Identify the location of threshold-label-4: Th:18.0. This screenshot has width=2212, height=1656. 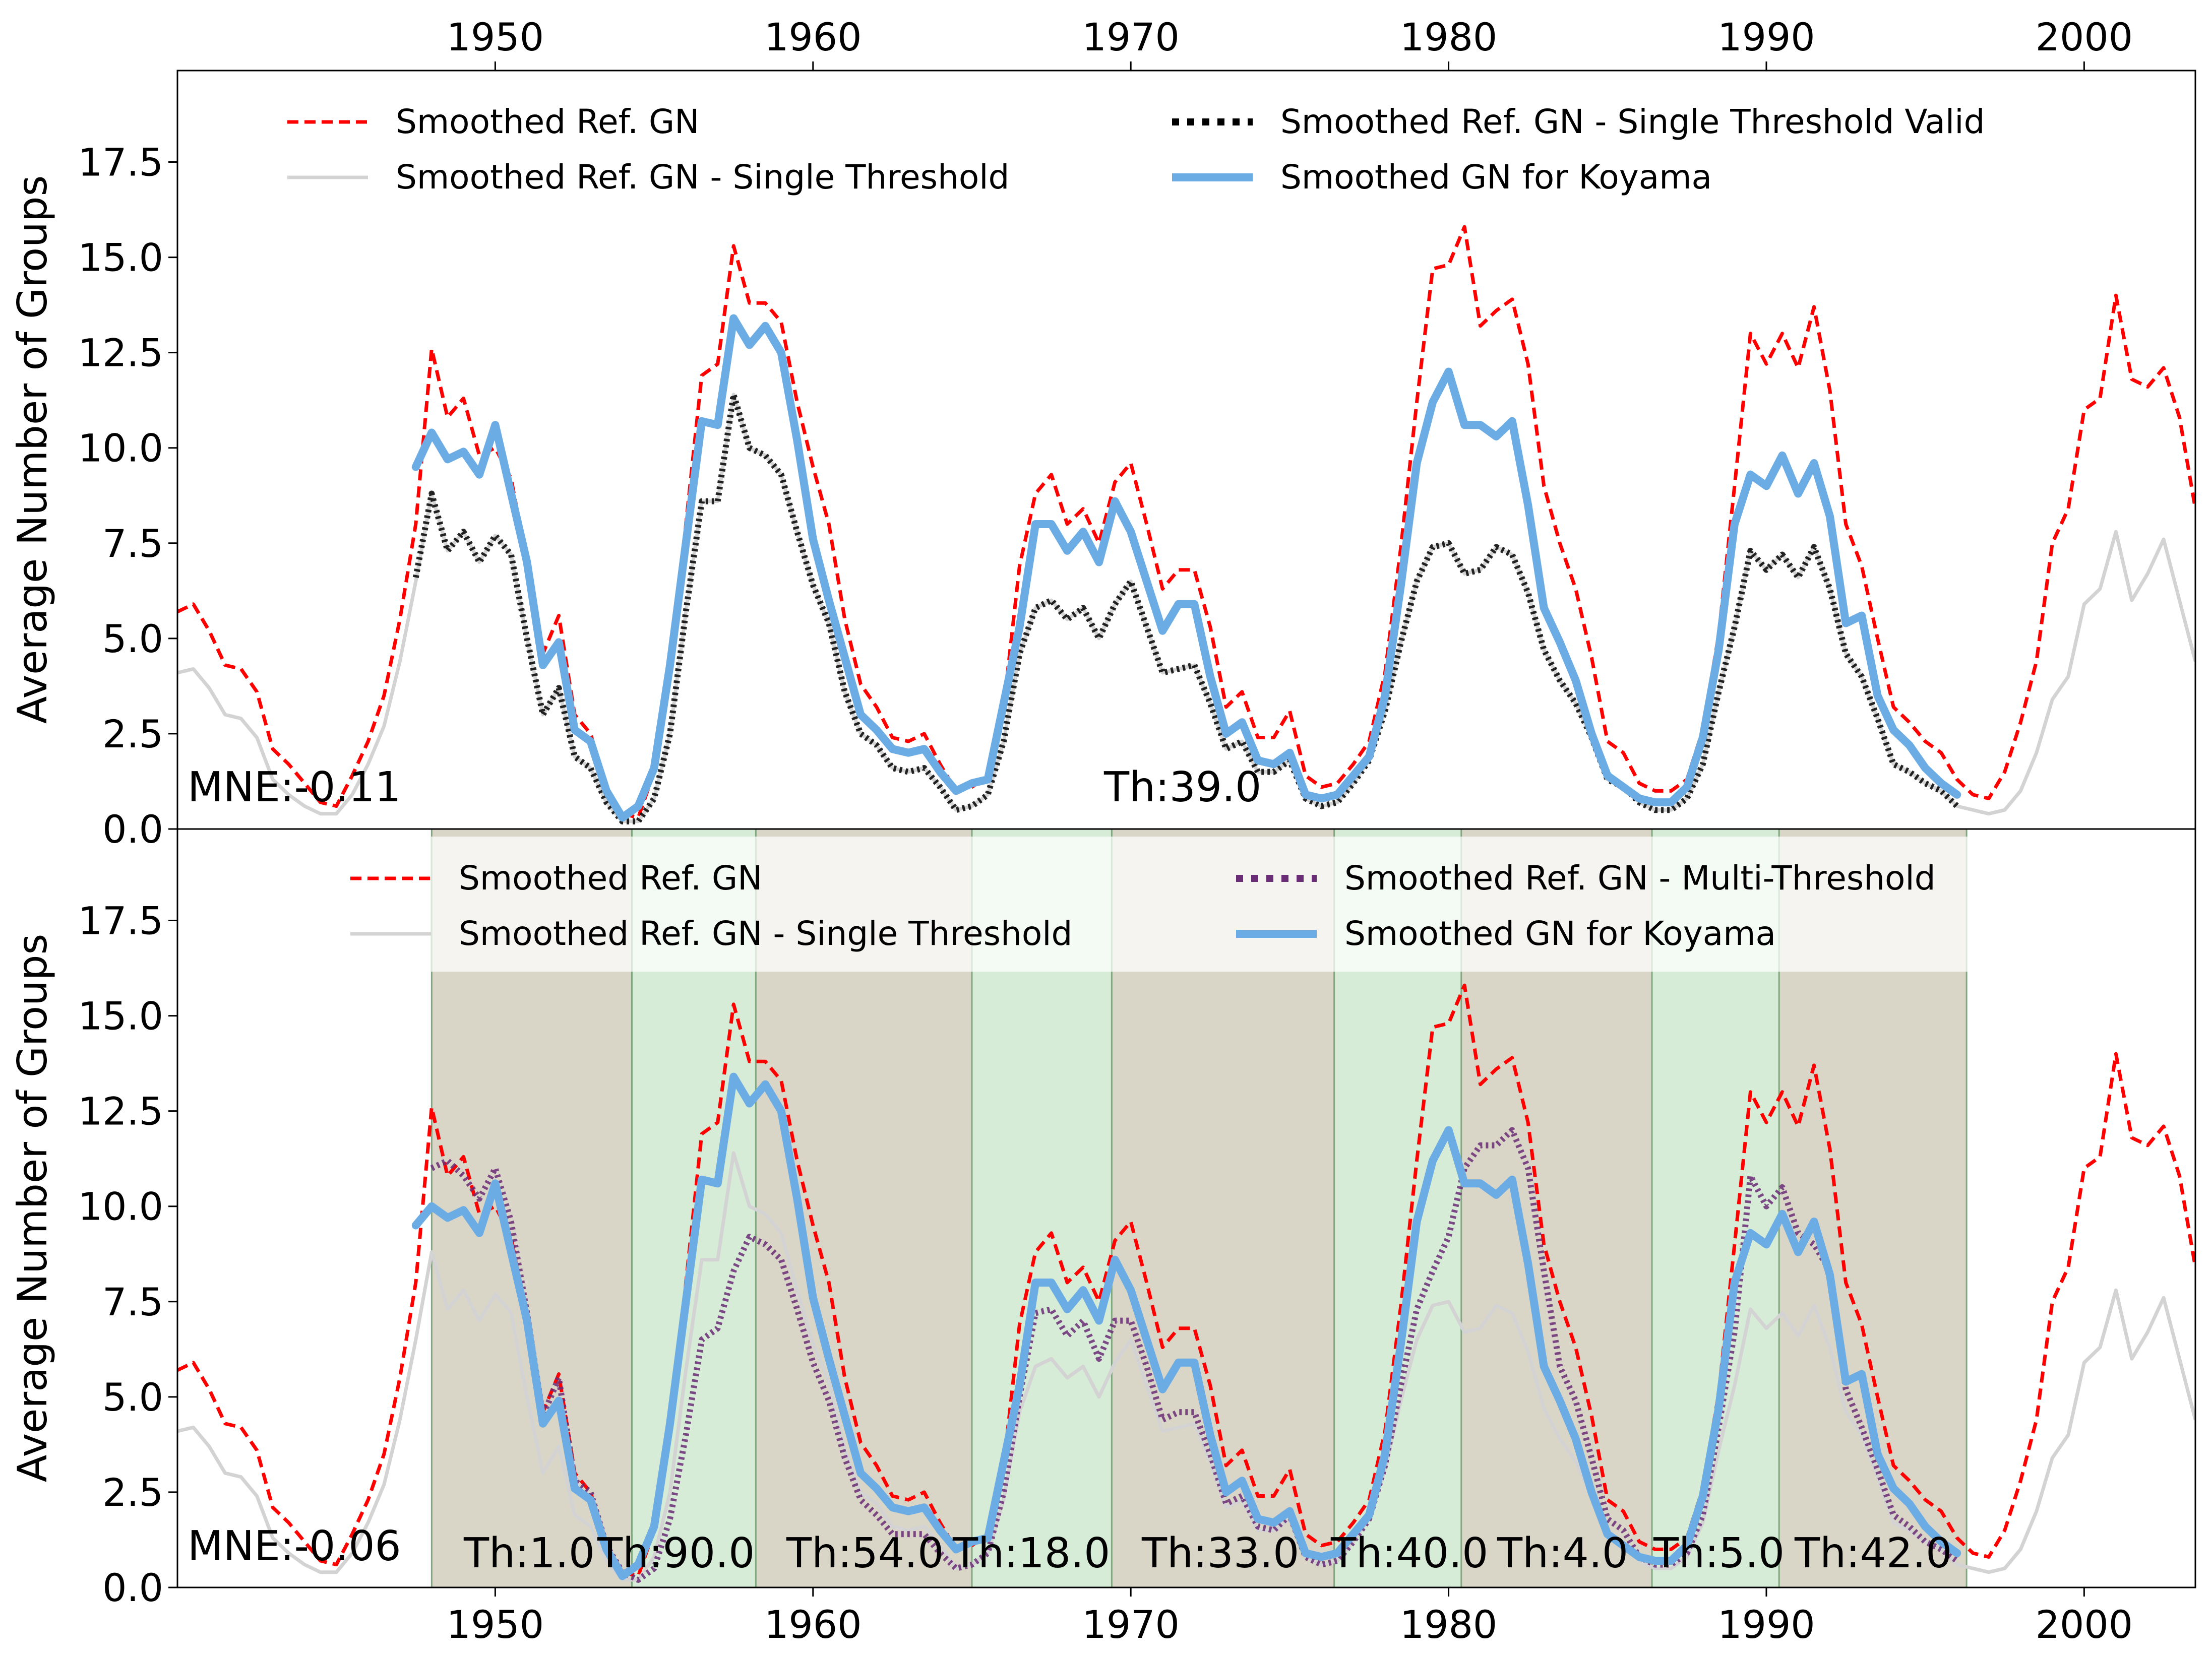
(1031, 1553).